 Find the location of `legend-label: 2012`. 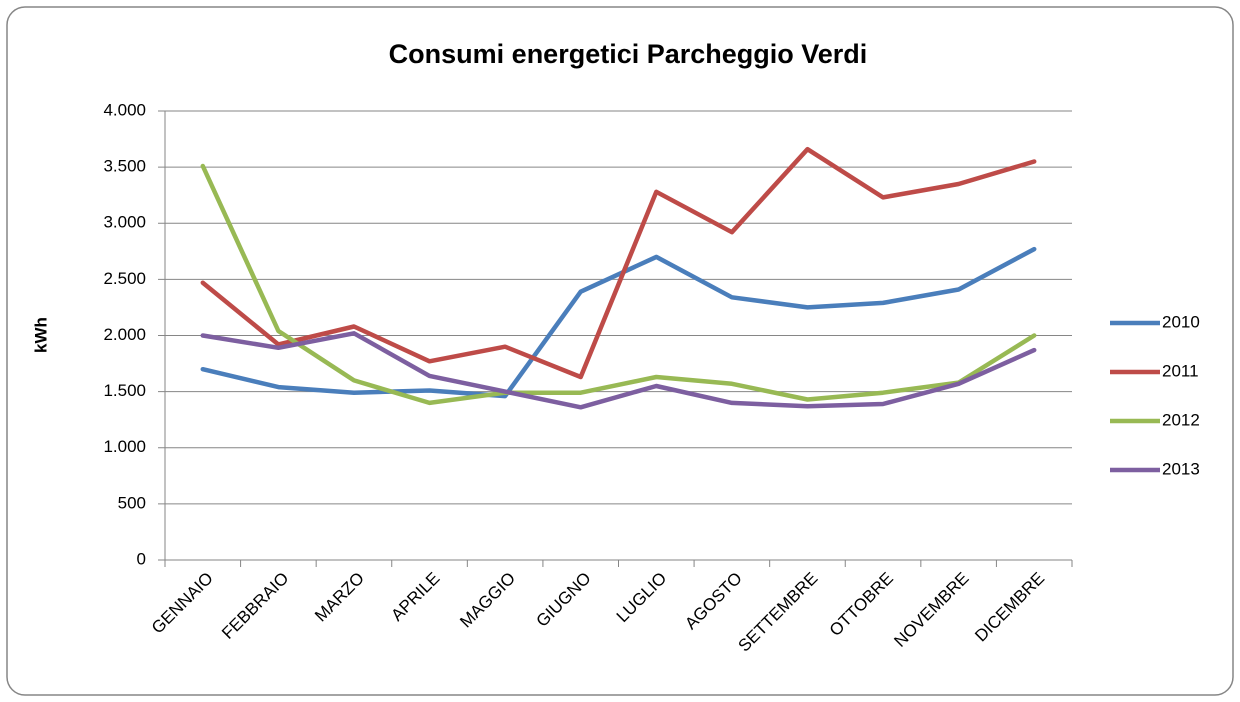

legend-label: 2012 is located at coordinates (1181, 419).